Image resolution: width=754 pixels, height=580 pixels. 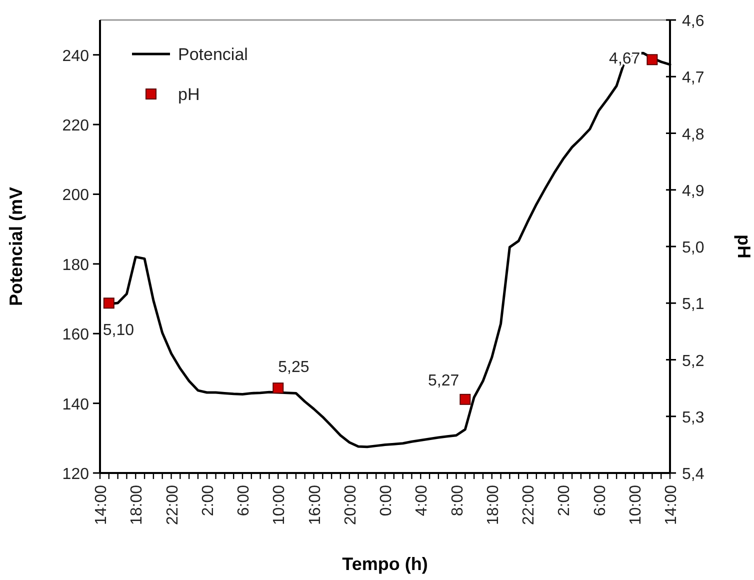 I want to click on y2-axis-title: pH, so click(x=744, y=246).